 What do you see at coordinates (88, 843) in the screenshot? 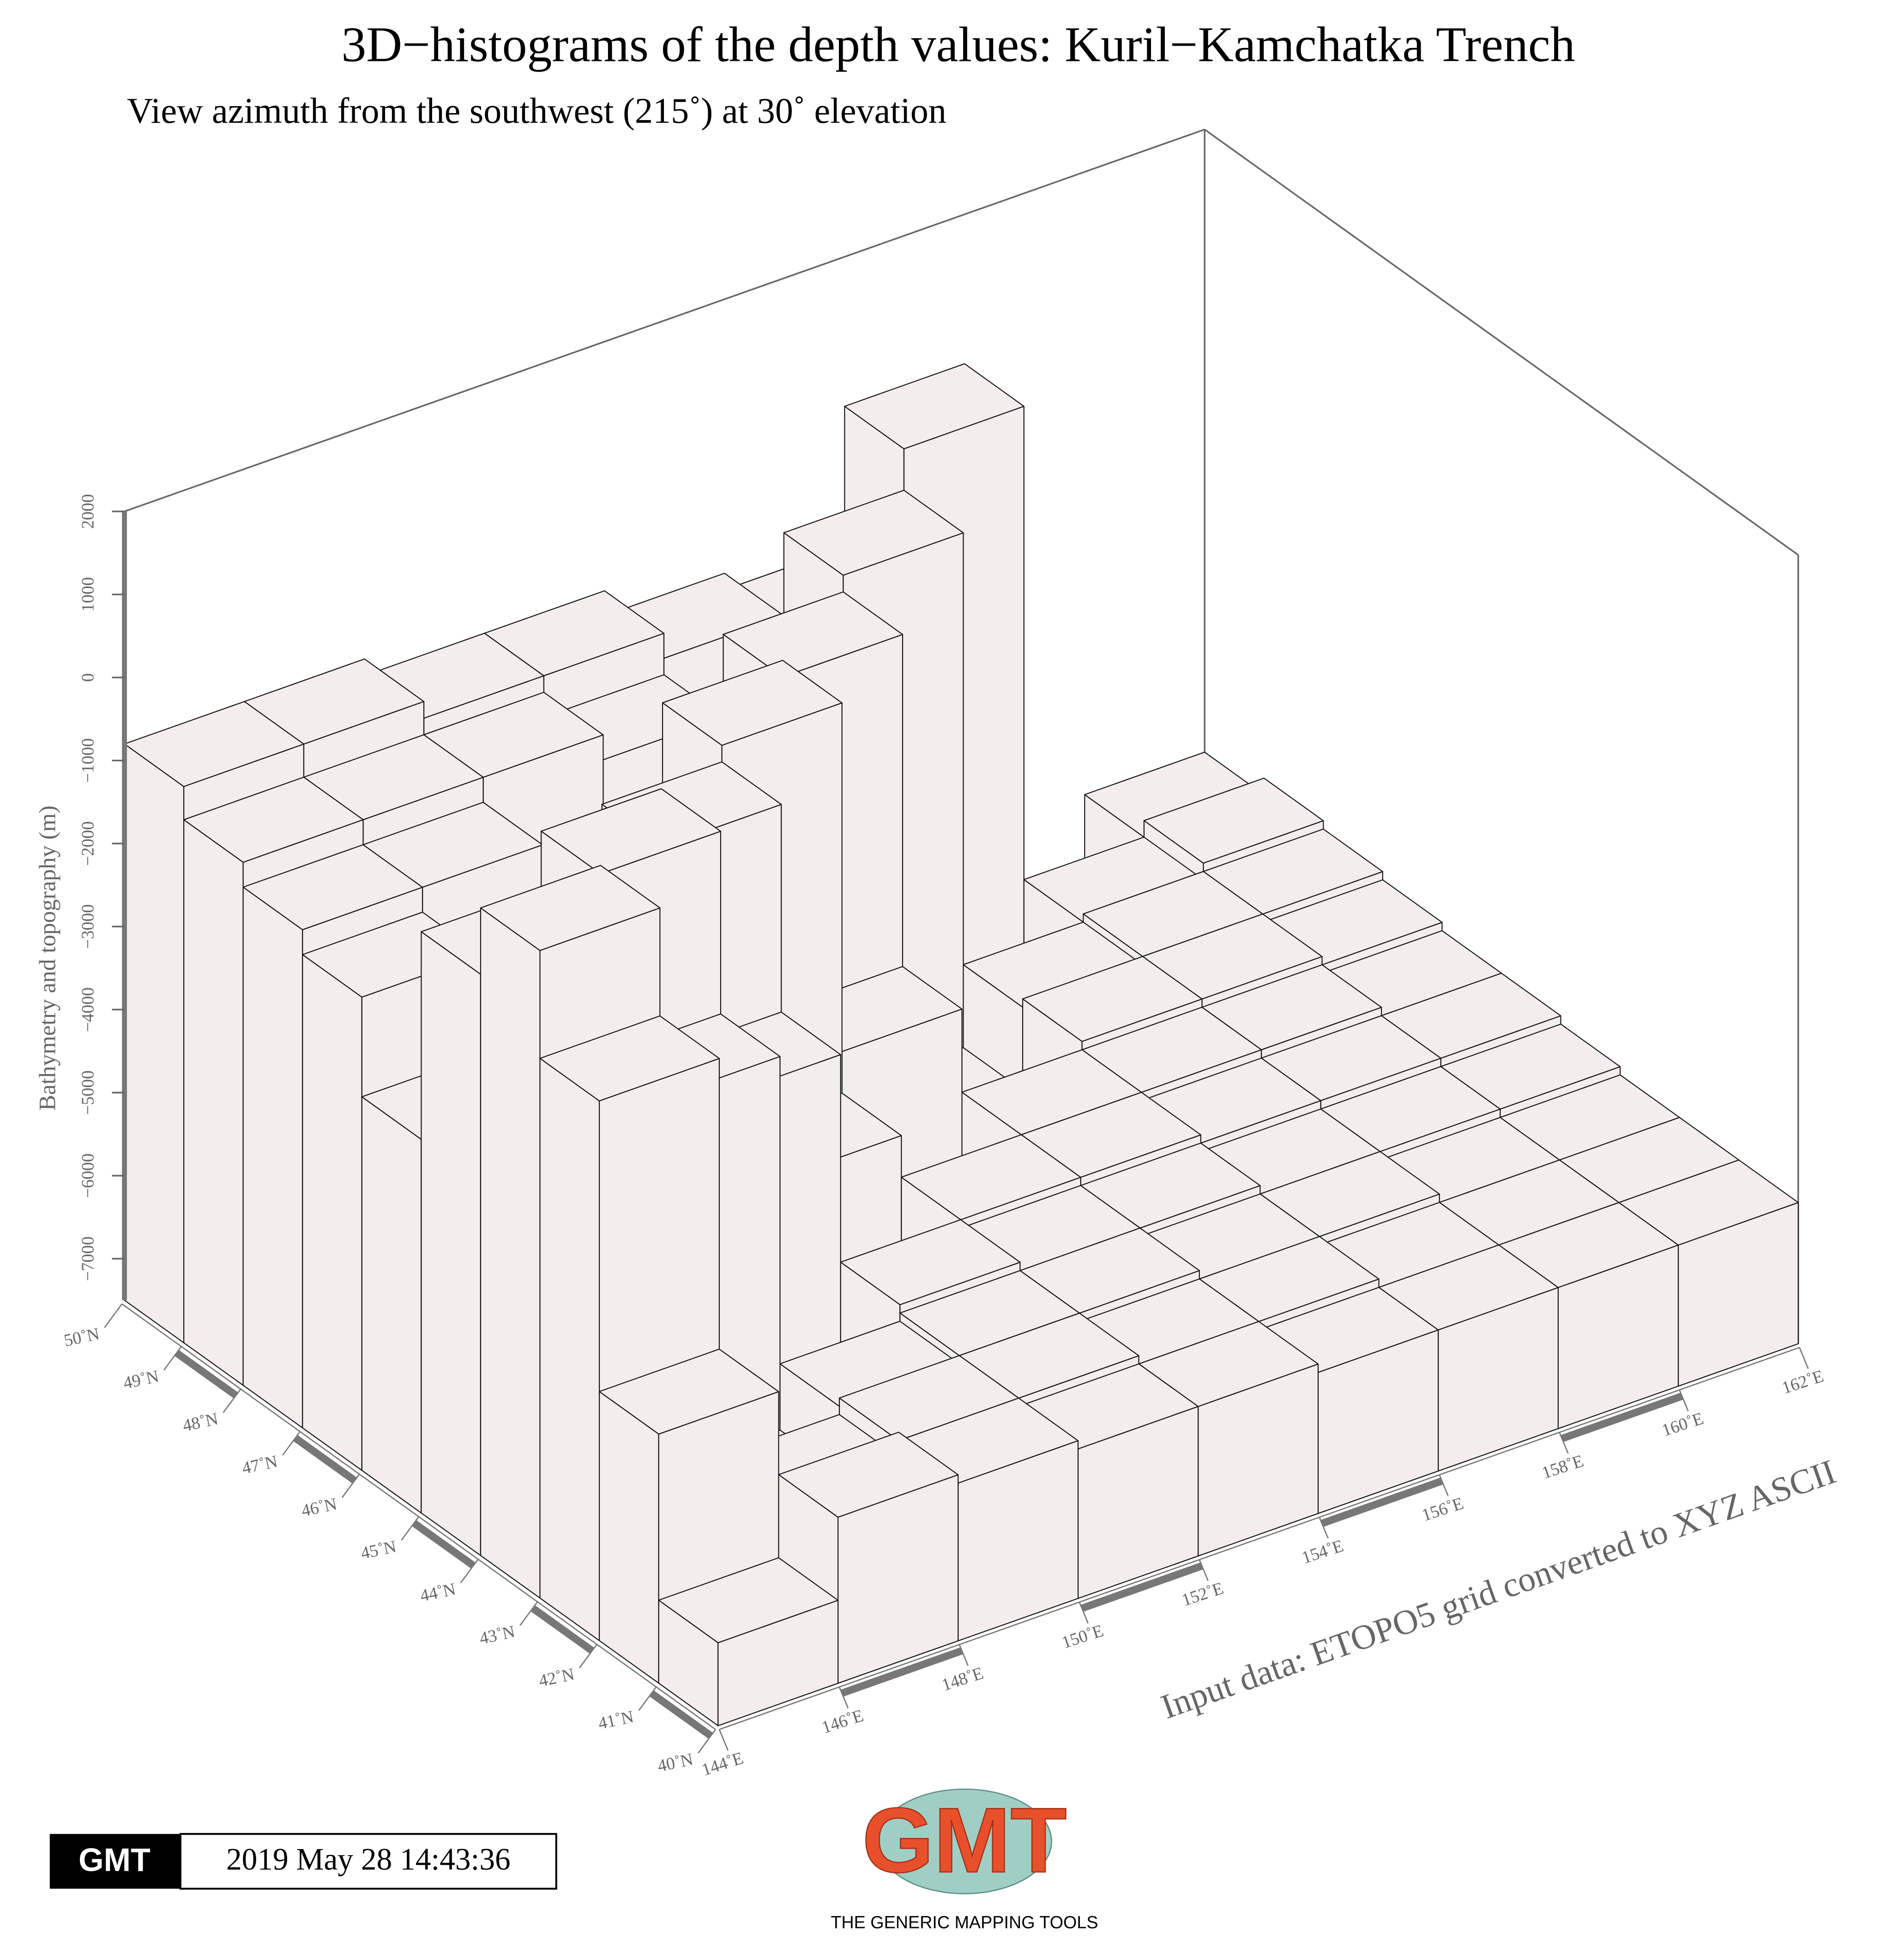
I see `z-tick-label: −2000` at bounding box center [88, 843].